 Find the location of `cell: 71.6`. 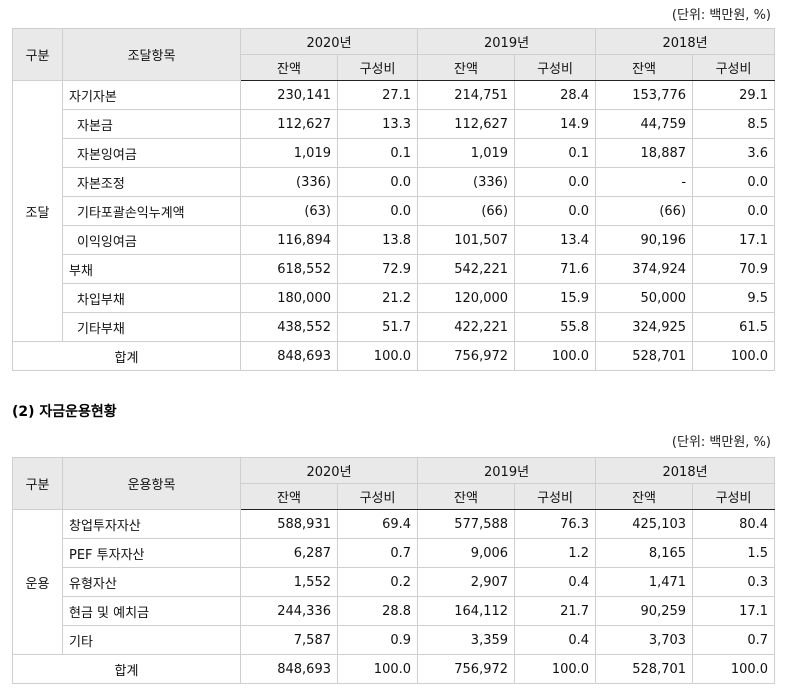

cell: 71.6 is located at coordinates (555, 269).